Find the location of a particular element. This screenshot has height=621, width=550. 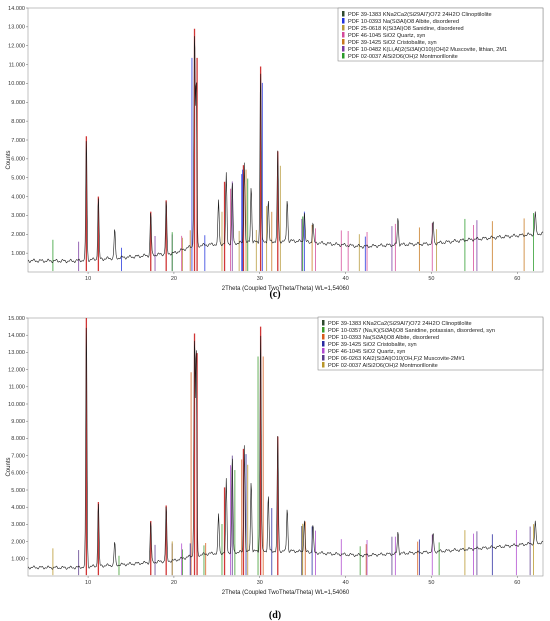

panel-label-c: (c) is located at coordinates (275, 294).